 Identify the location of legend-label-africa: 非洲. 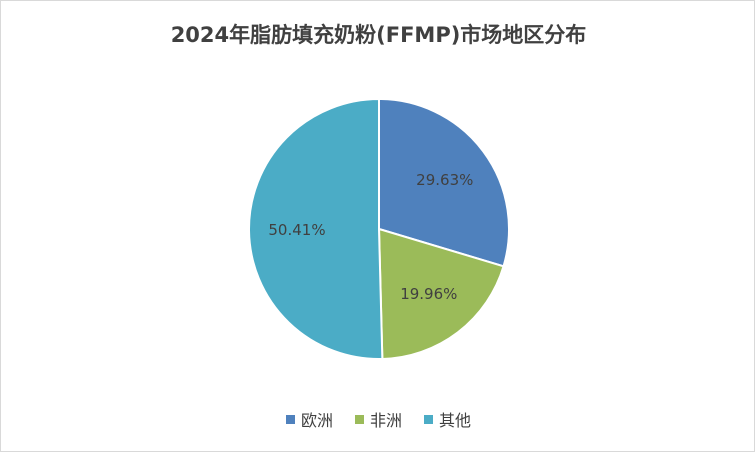
(385, 420).